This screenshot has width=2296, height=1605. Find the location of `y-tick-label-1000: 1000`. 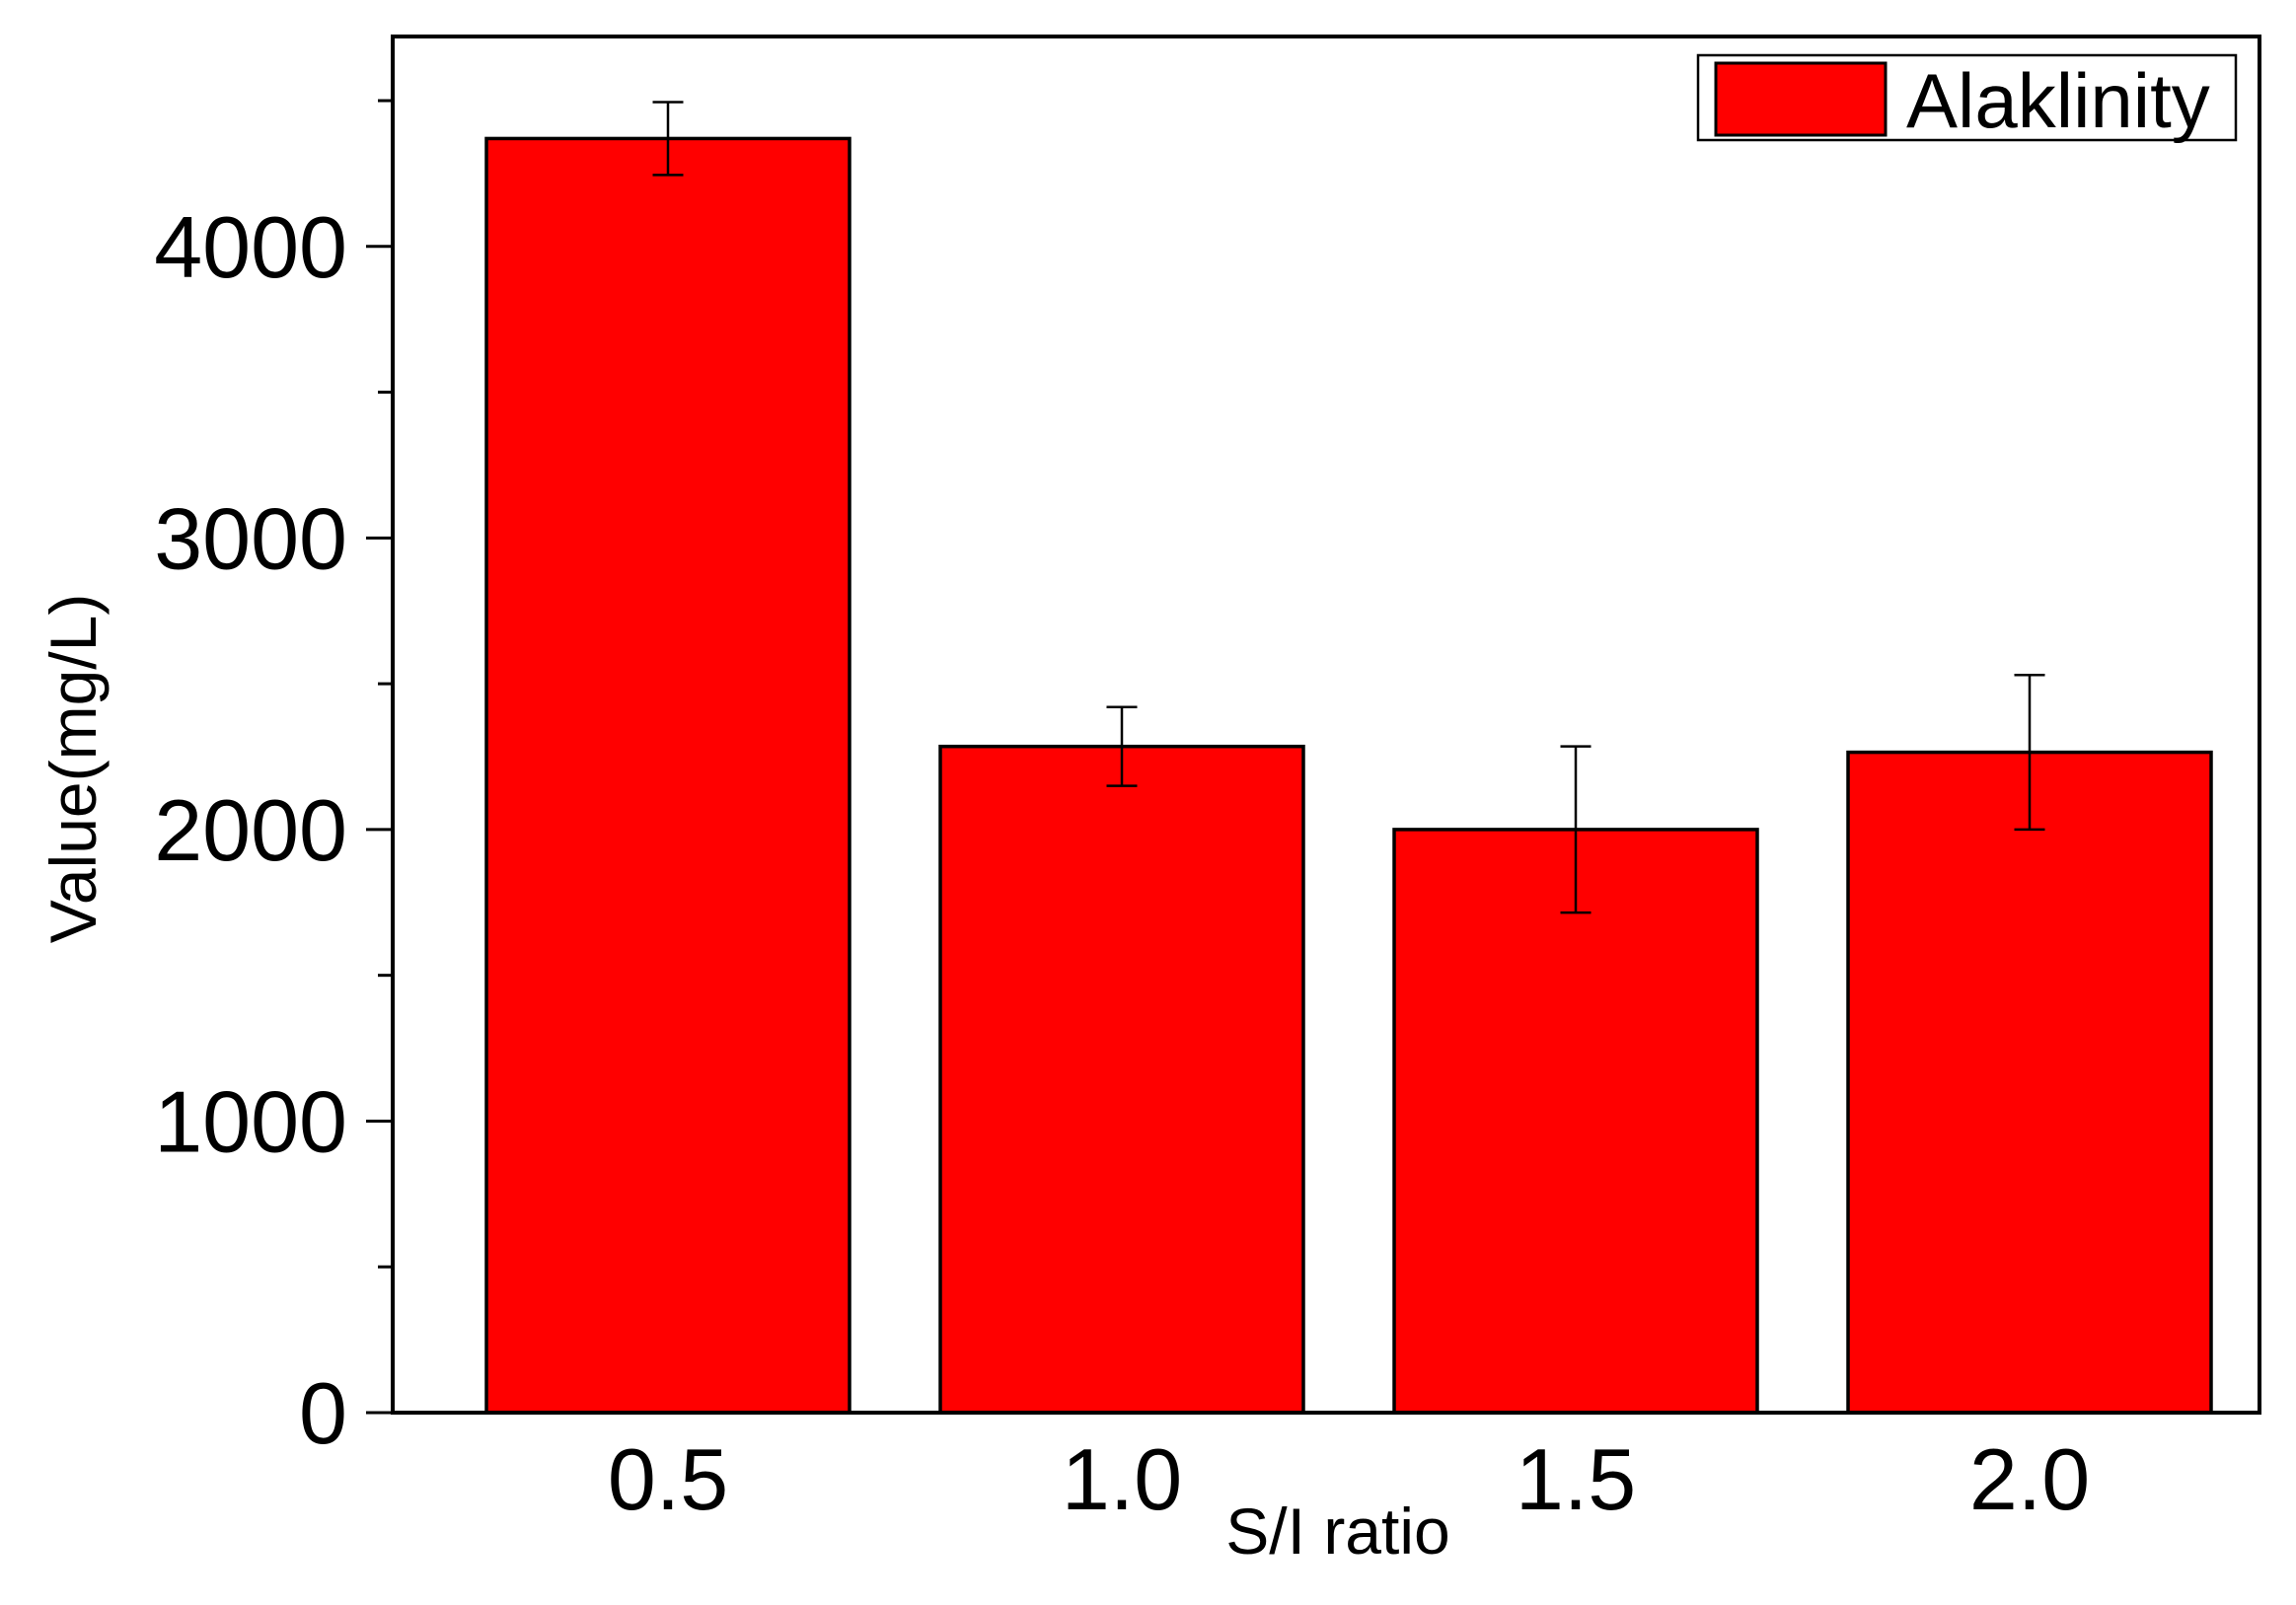

y-tick-label-1000: 1000 is located at coordinates (250, 1121).